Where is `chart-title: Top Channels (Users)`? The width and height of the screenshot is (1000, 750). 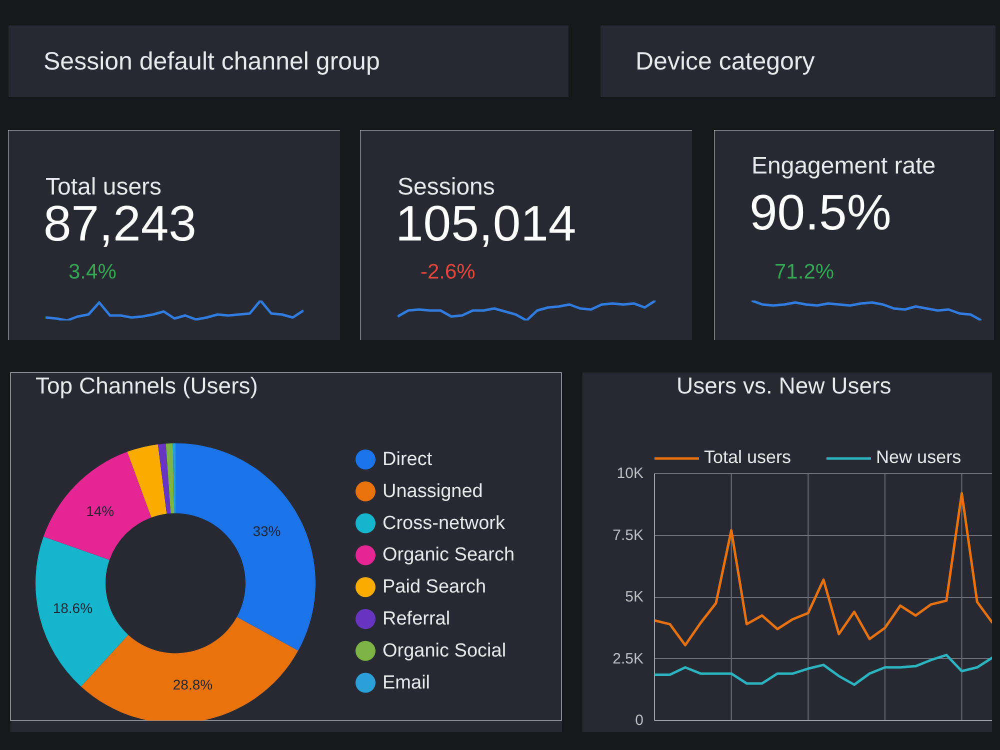
chart-title: Top Channels (Users) is located at coordinates (147, 385).